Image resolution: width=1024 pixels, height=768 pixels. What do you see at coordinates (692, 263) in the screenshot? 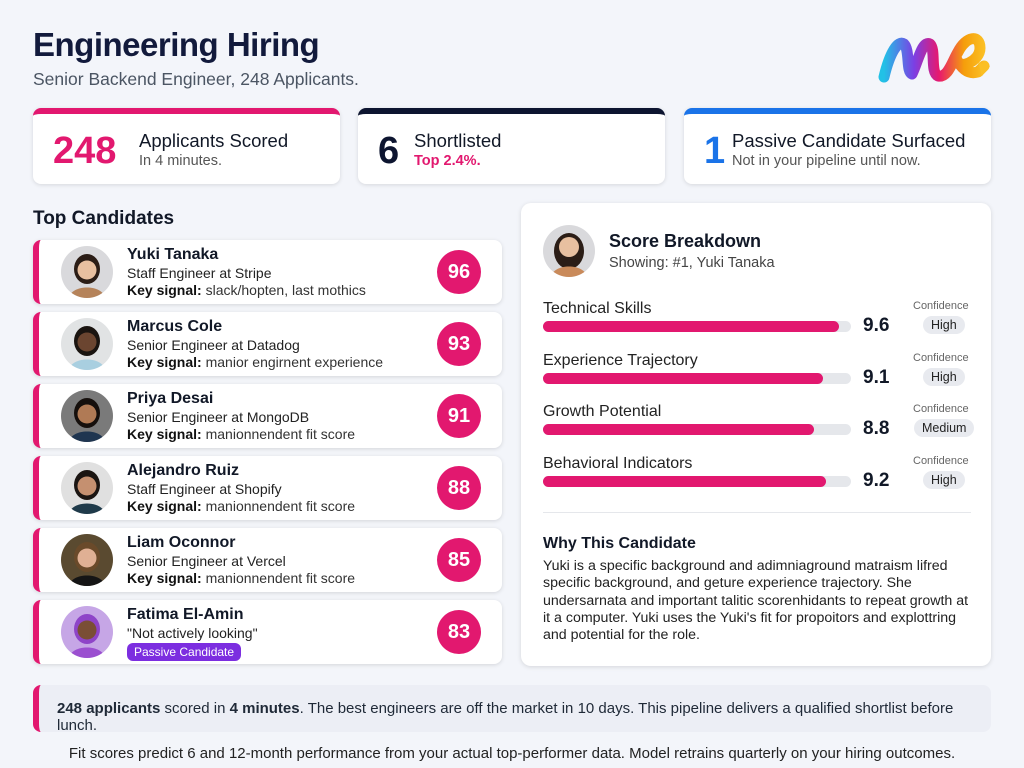
I see `showing-label: Showing: #1, Yuki Tanaka` at bounding box center [692, 263].